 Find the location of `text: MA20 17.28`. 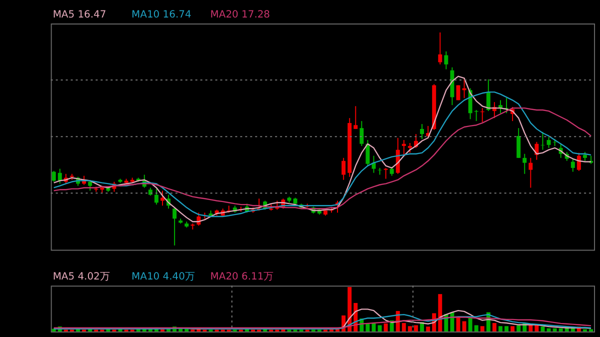

text: MA20 17.28 is located at coordinates (240, 15).